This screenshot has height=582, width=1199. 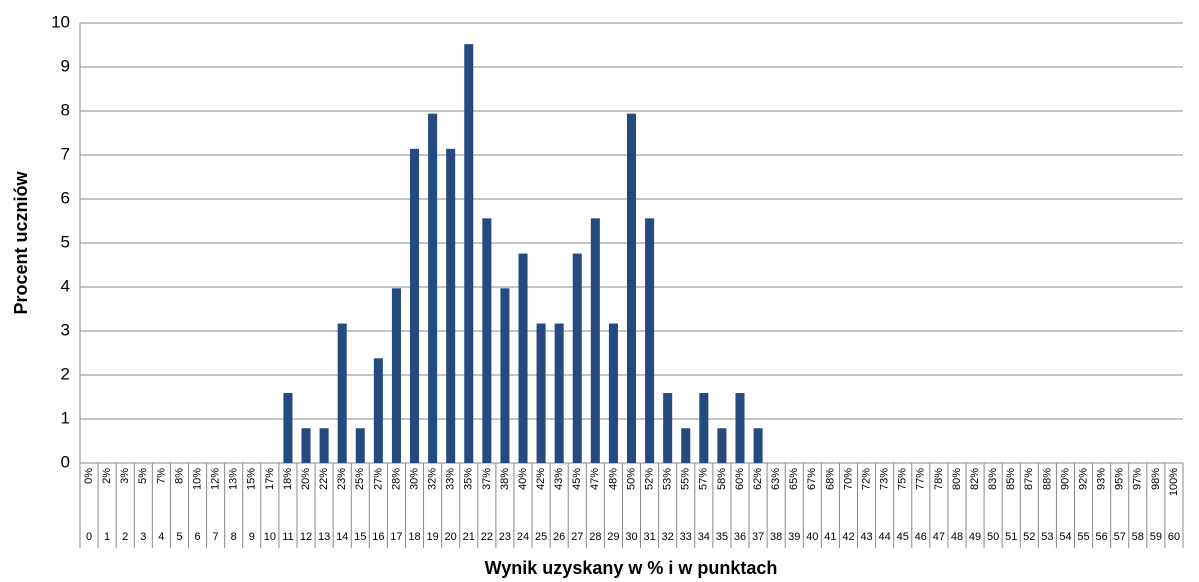 What do you see at coordinates (487, 537) in the screenshot?
I see `x-tick-label: 22` at bounding box center [487, 537].